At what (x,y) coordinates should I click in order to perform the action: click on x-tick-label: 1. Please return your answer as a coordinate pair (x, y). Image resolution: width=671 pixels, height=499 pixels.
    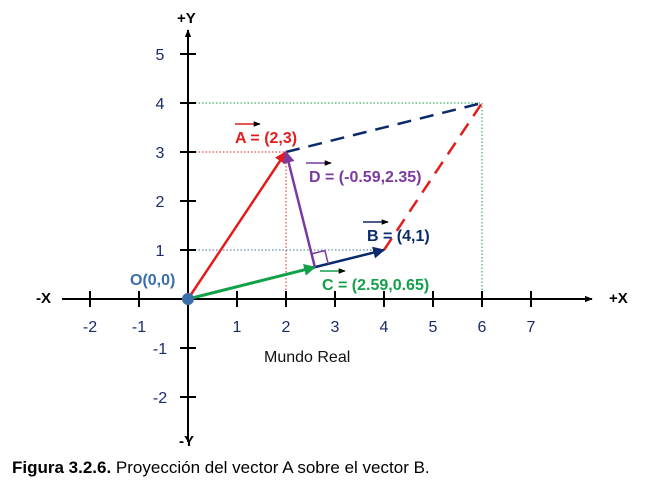
    Looking at the image, I should click on (237, 327).